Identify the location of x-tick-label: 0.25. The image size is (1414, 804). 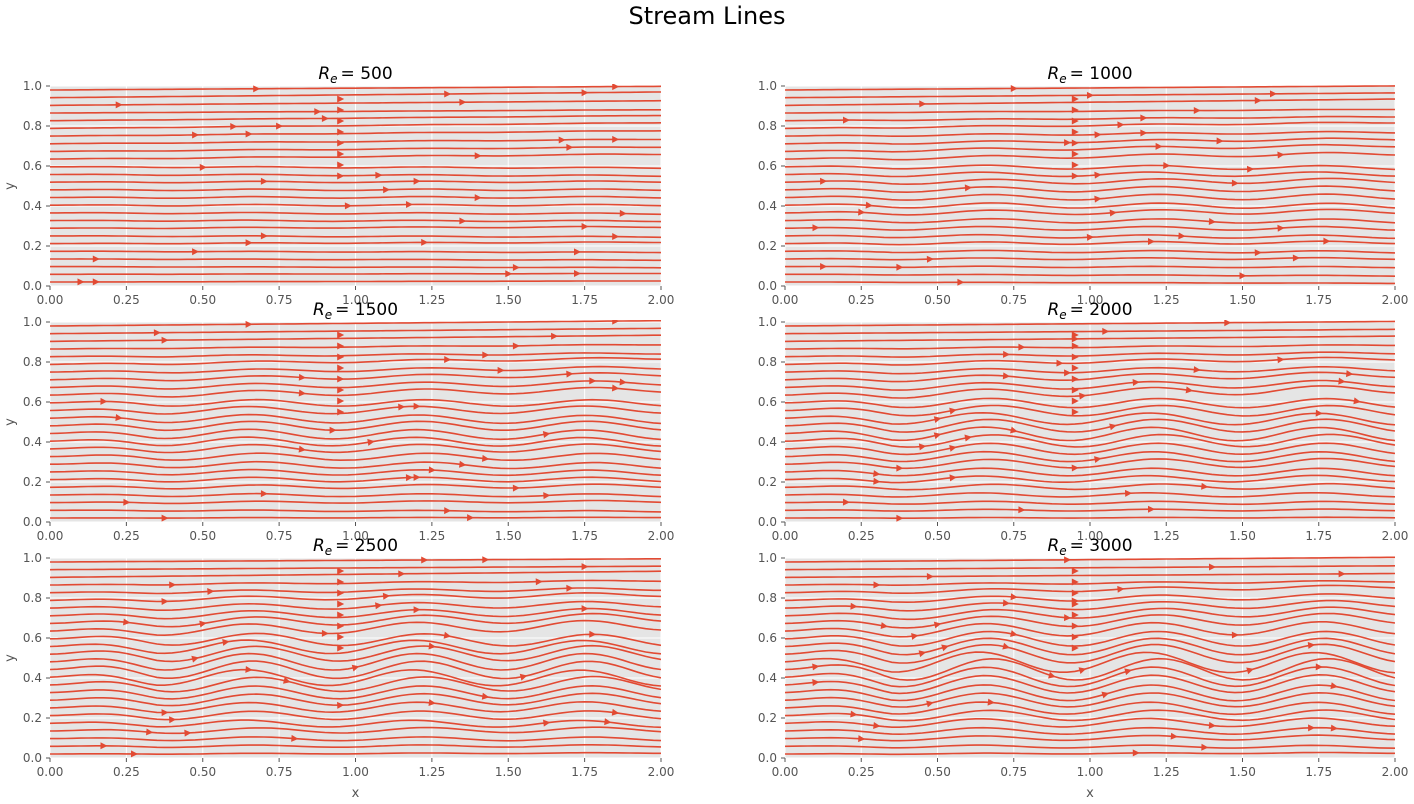
(861, 772).